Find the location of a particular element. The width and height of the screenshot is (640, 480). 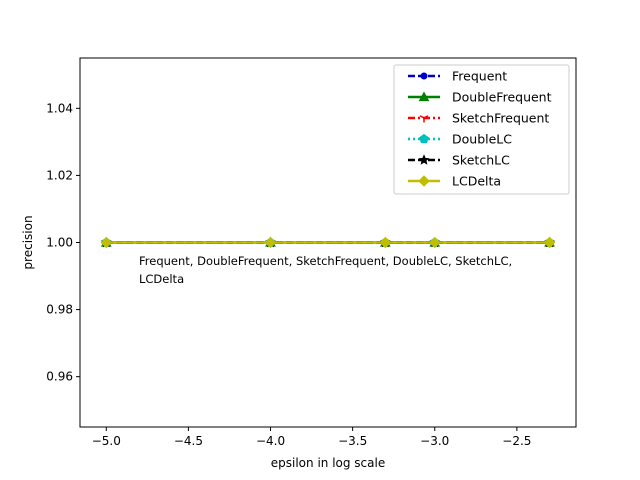

legend-item: DoubleFrequent is located at coordinates (480, 97).